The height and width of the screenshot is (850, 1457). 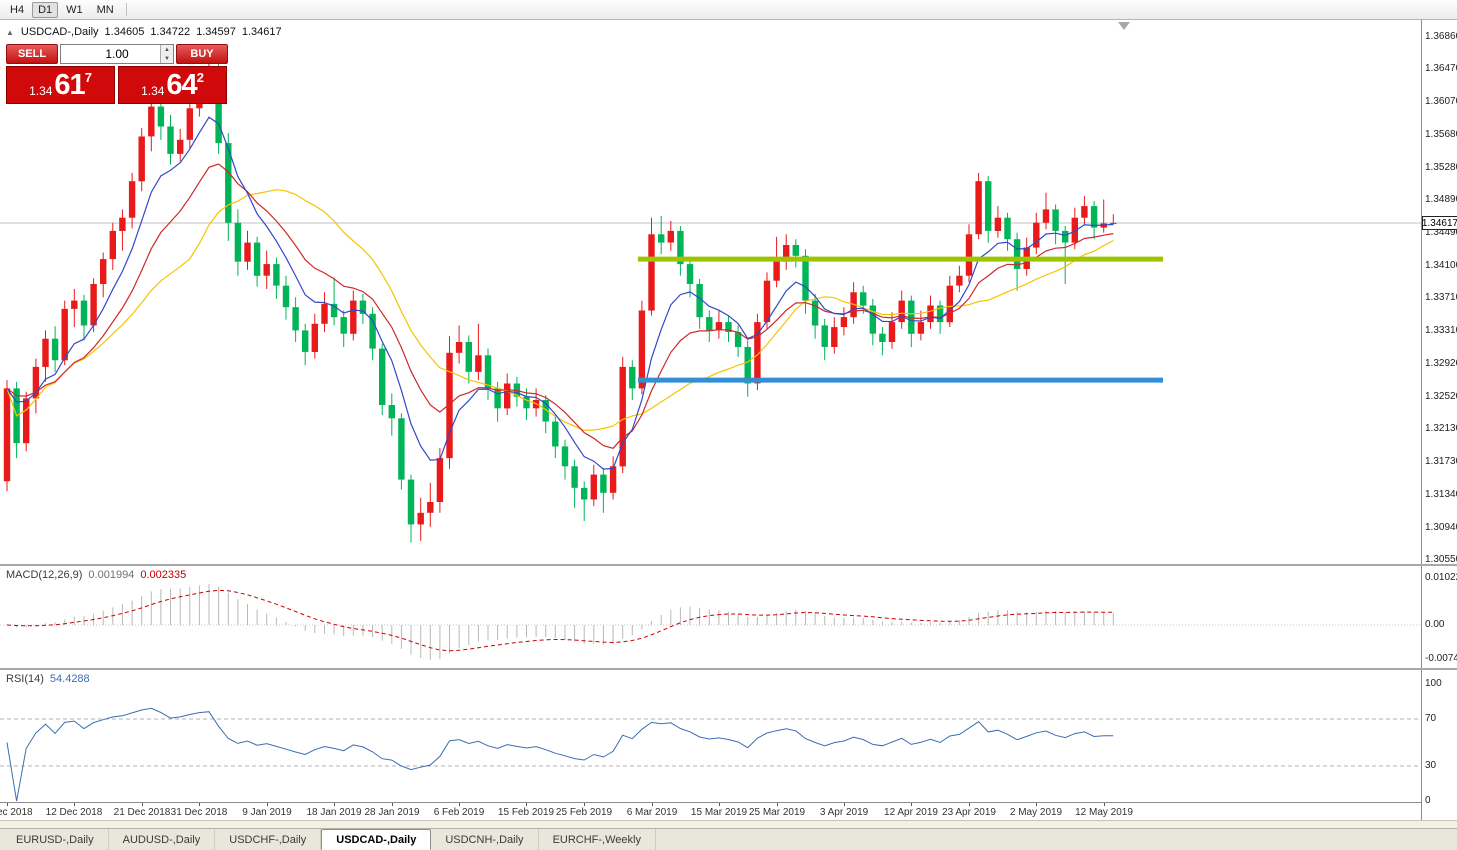 What do you see at coordinates (216, 32) in the screenshot?
I see `ohlc-low: 1.34597` at bounding box center [216, 32].